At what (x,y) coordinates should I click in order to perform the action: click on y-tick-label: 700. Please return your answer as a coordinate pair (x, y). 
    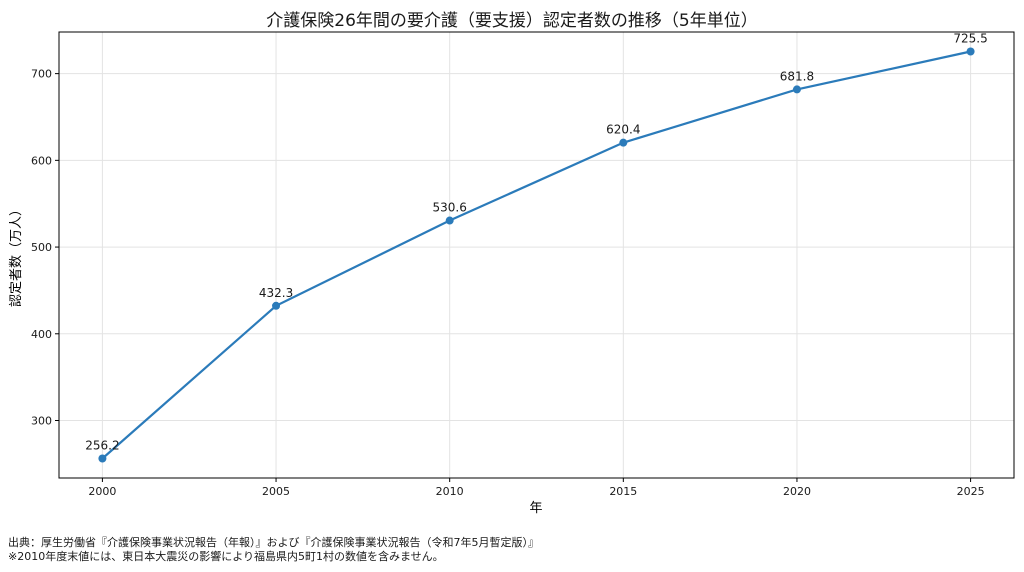
    Looking at the image, I should click on (41, 74).